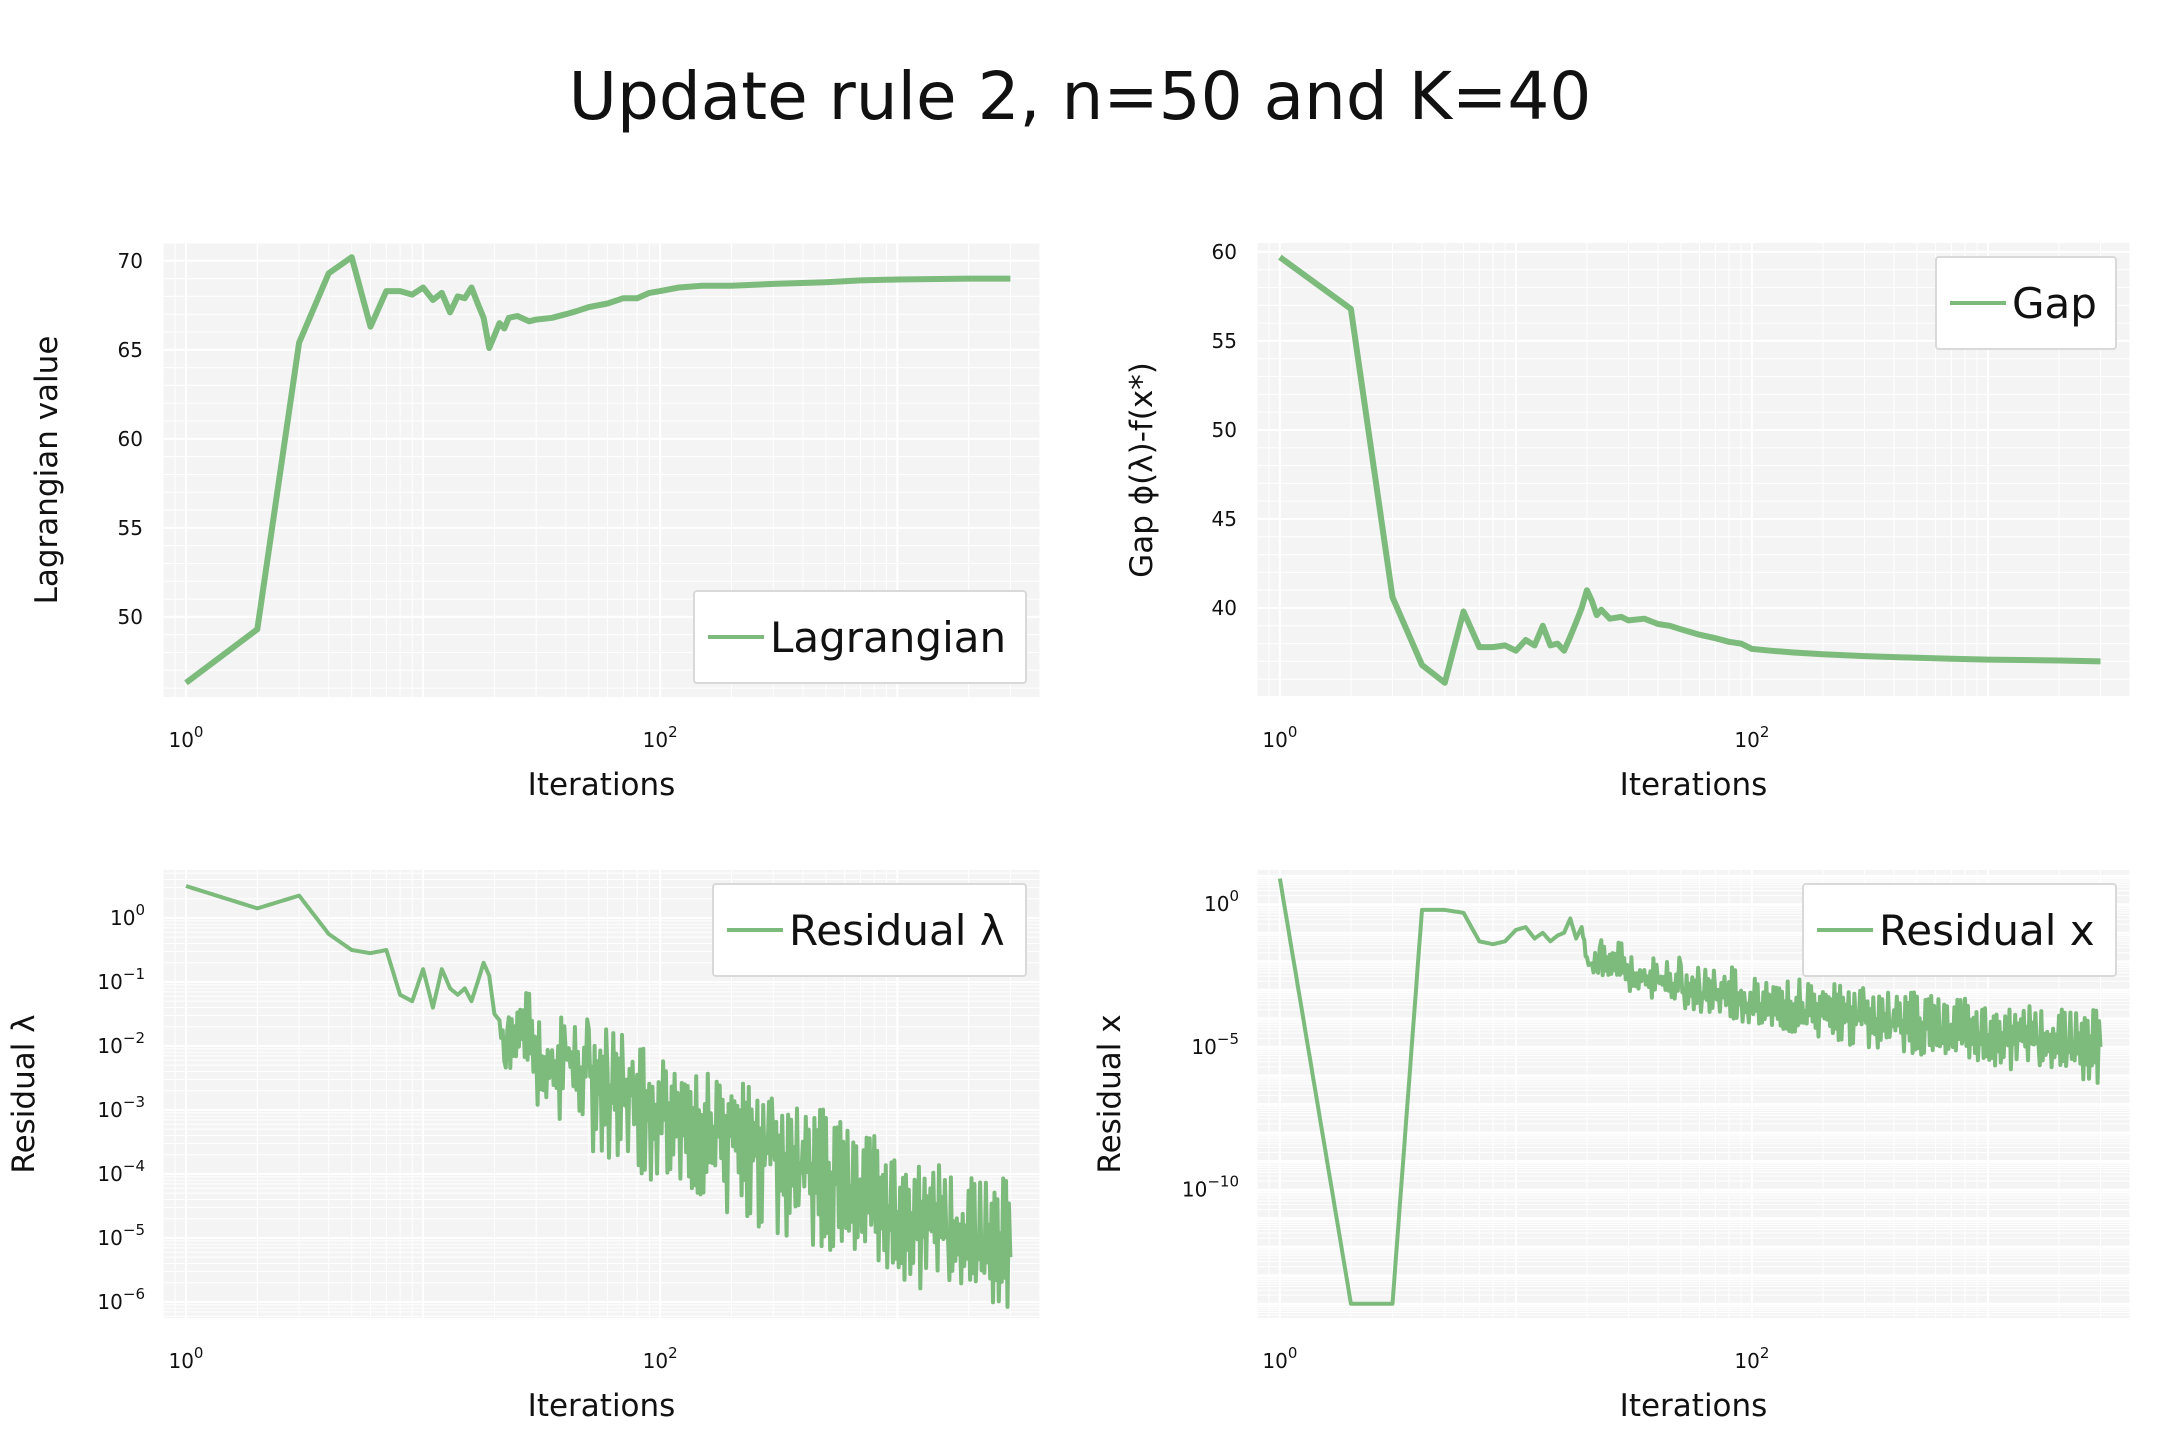  What do you see at coordinates (121, 1299) in the screenshot?
I see `y-tick-label: 10⁻⁶` at bounding box center [121, 1299].